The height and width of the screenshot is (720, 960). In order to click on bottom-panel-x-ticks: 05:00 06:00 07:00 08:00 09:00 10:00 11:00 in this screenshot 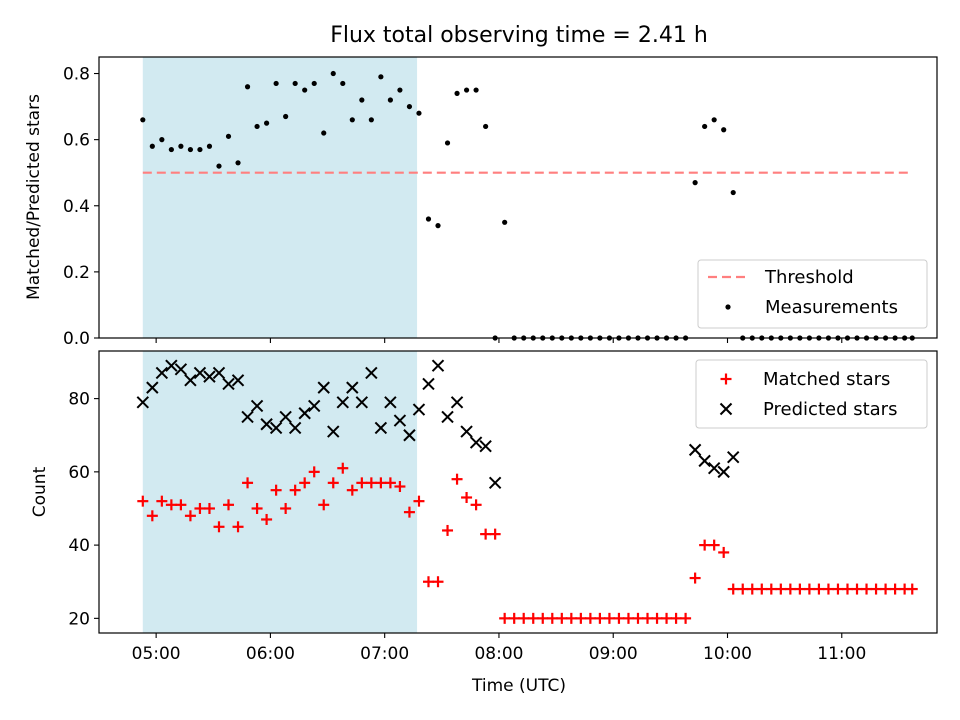, I will do `click(499, 648)`.